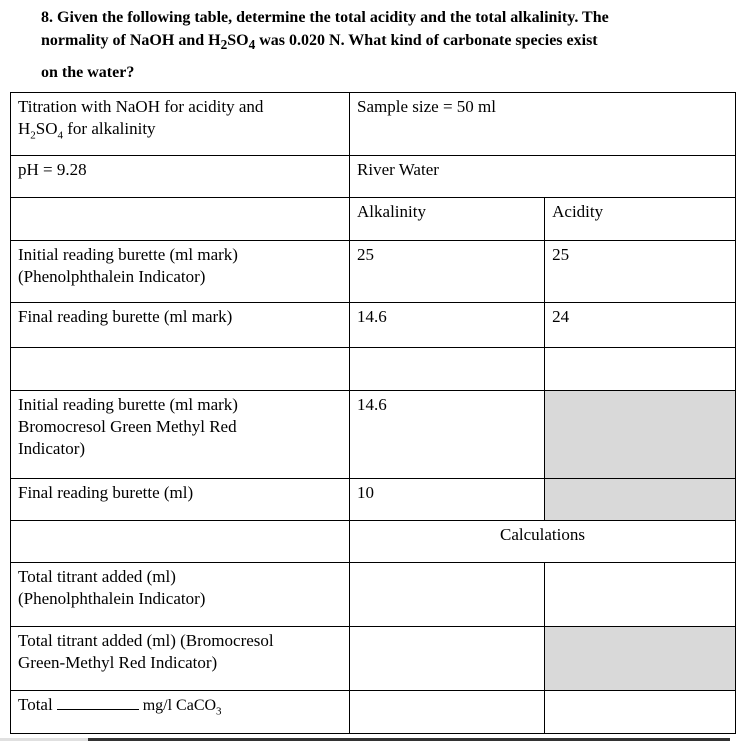  Describe the element at coordinates (179, 705) in the screenshot. I see `cell-text: mg/l CaCO` at that location.